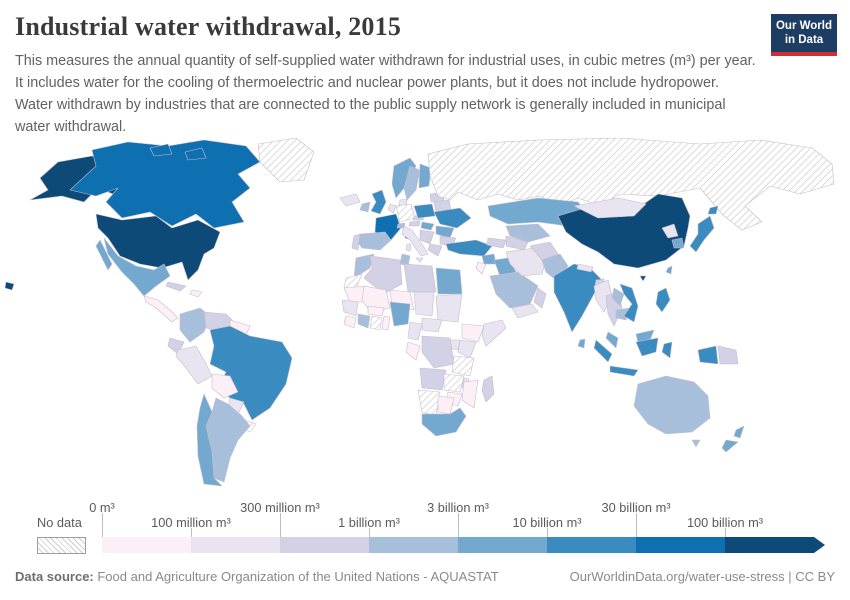 Image resolution: width=850 pixels, height=600 pixels. I want to click on country-ethiopia, so click(473, 333).